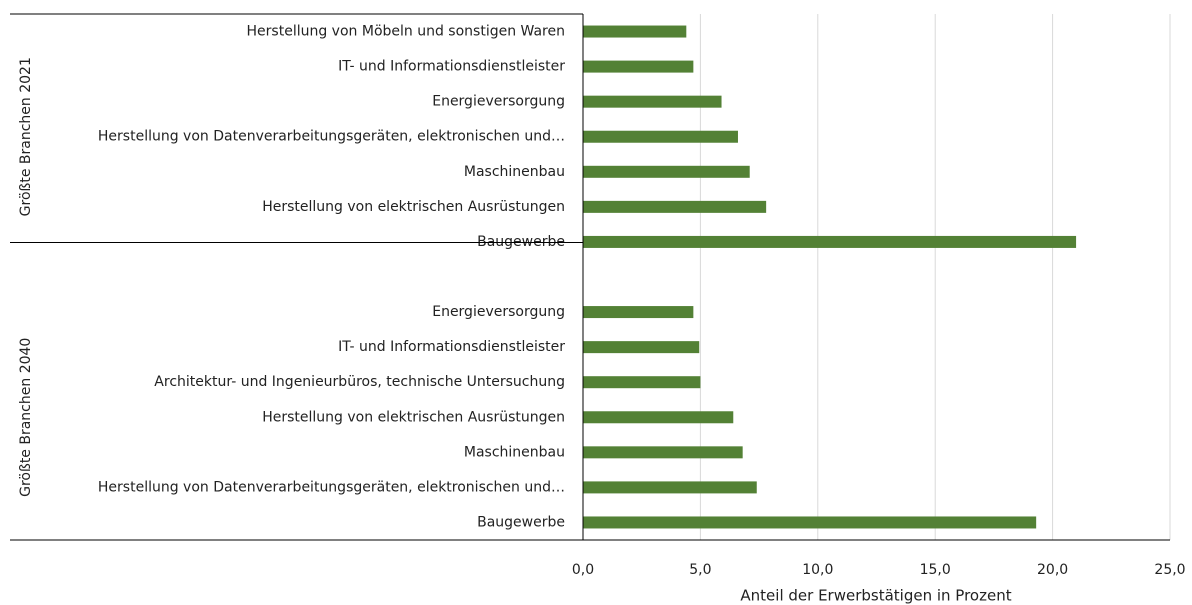 The image size is (1192, 605). I want to click on x-tick-label: 5,0, so click(700, 570).